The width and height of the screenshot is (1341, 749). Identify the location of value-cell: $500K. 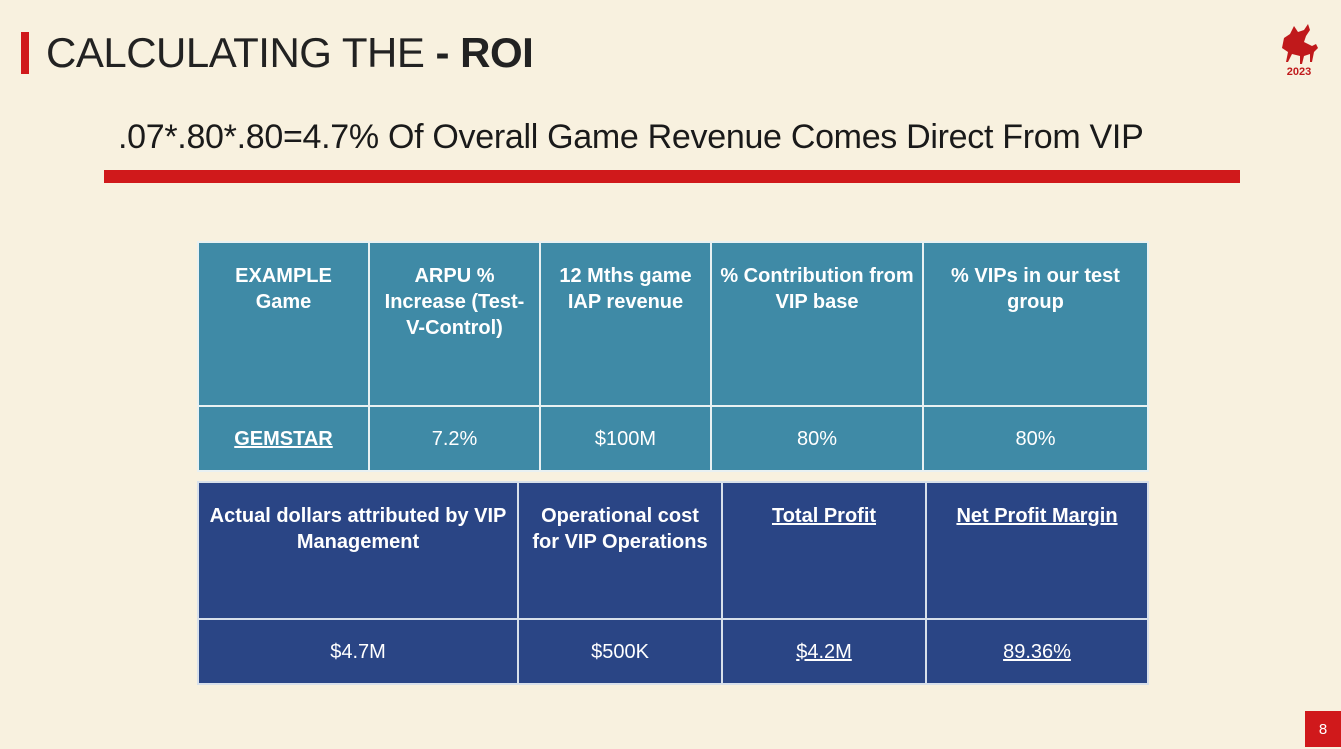
(620, 651).